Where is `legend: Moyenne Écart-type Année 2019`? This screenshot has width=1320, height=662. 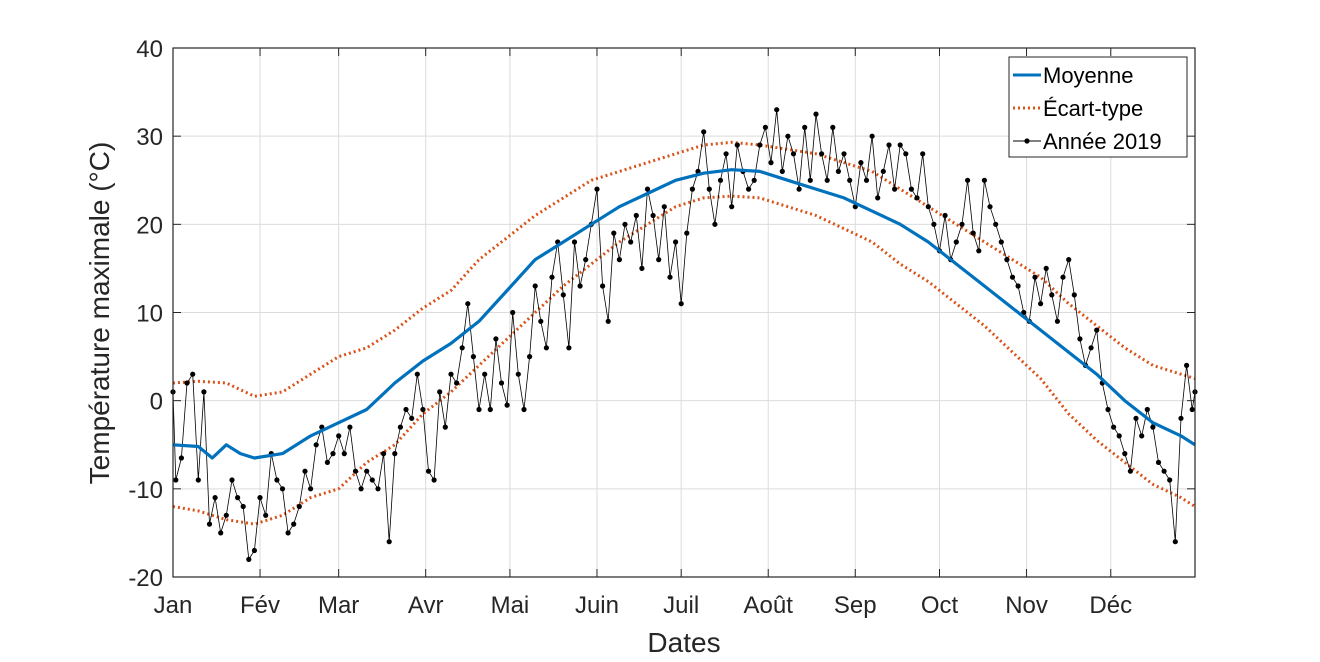
legend: Moyenne Écart-type Année 2019 is located at coordinates (1098, 107).